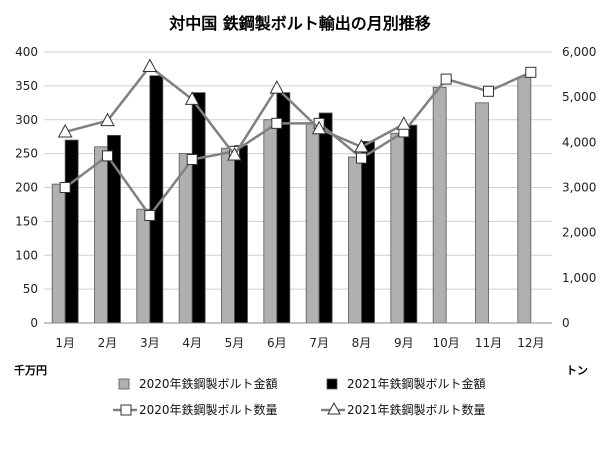  Describe the element at coordinates (446, 343) in the screenshot. I see `x-axis-tick-label: 10月` at that location.